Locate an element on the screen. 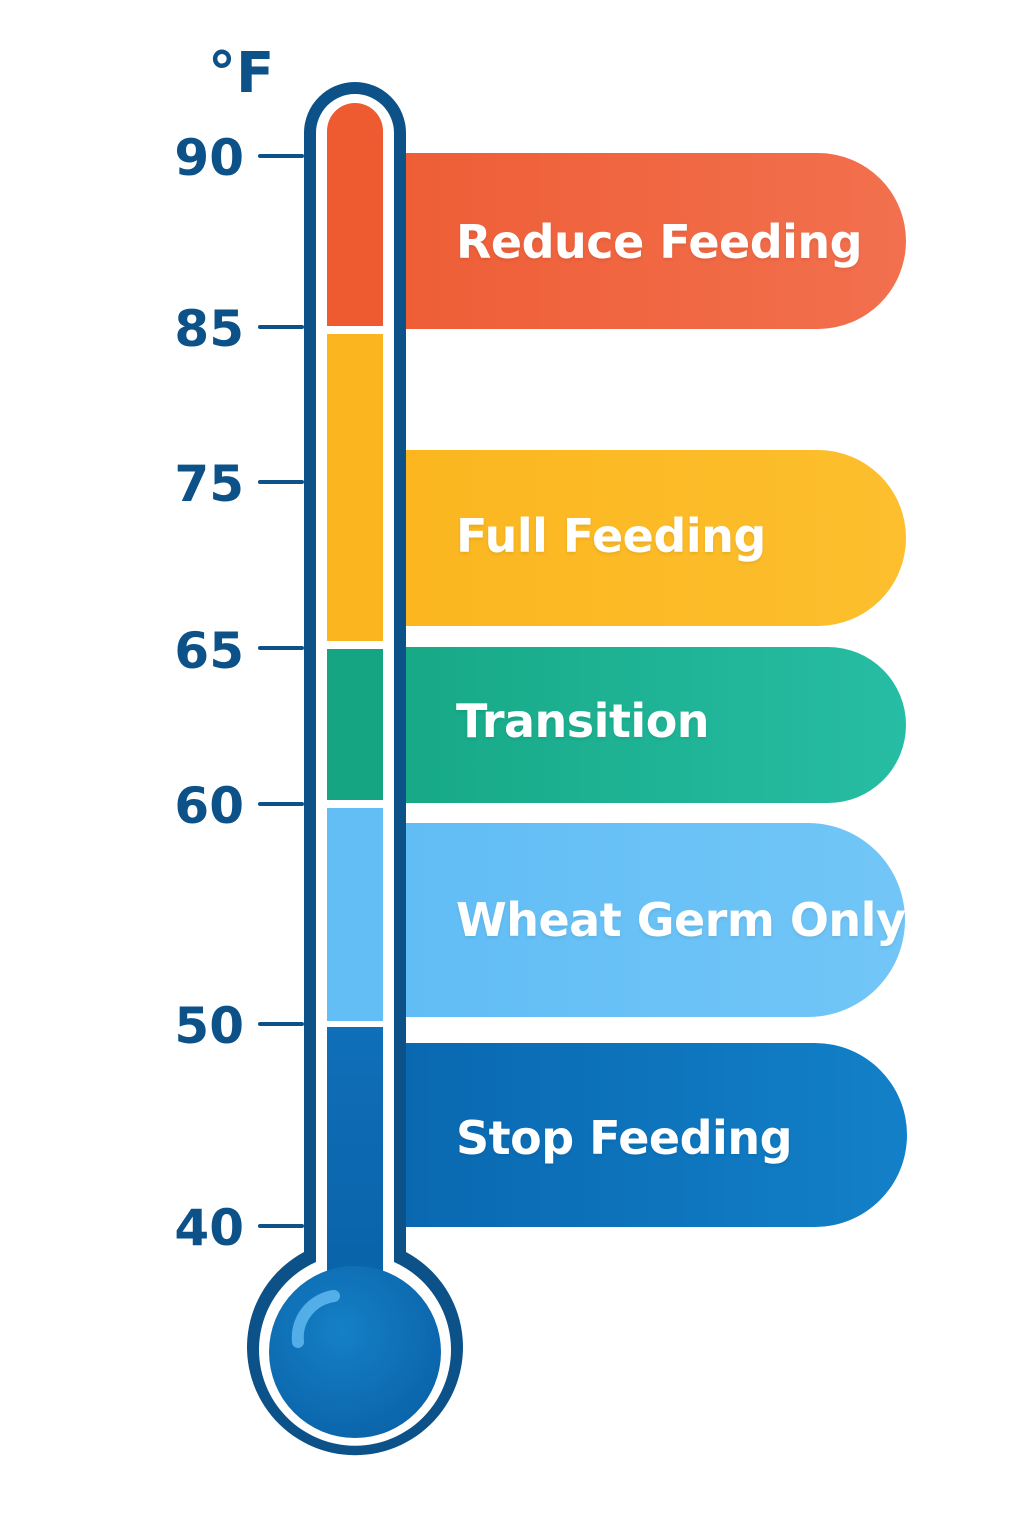  tube-segment-yellow is located at coordinates (355, 487).